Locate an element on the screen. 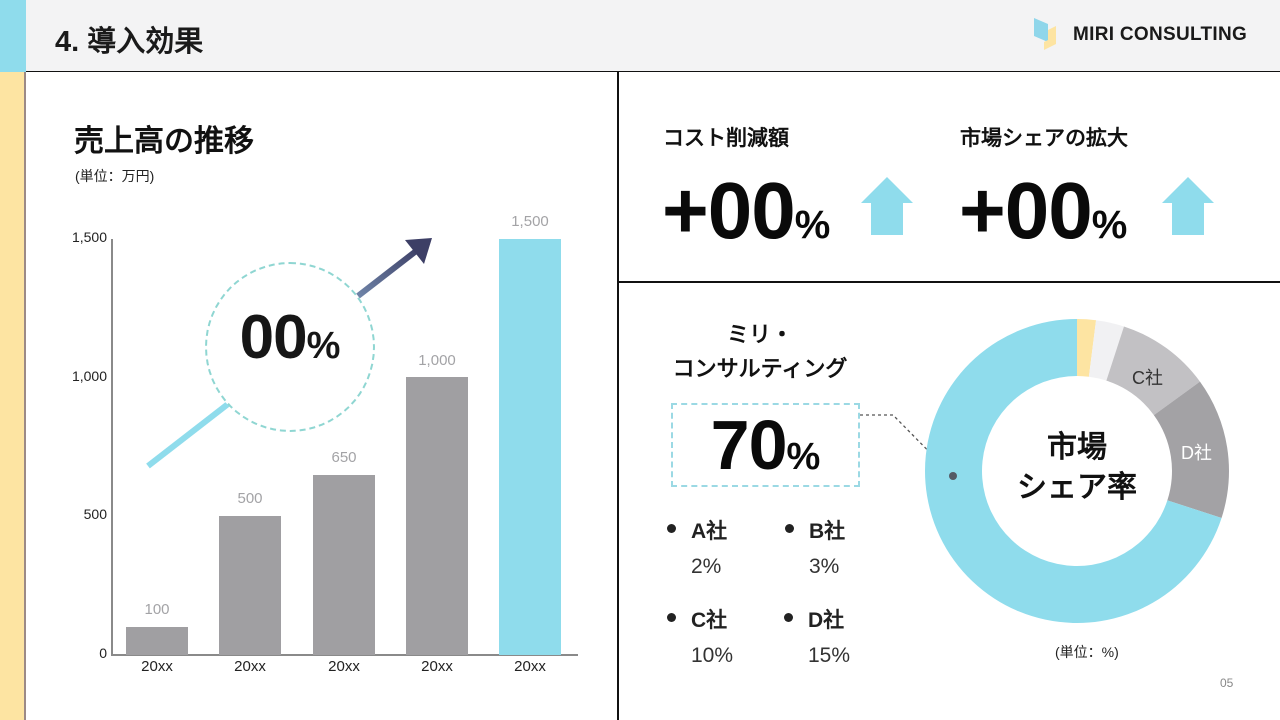  side-accent-bar is located at coordinates (13, 396).